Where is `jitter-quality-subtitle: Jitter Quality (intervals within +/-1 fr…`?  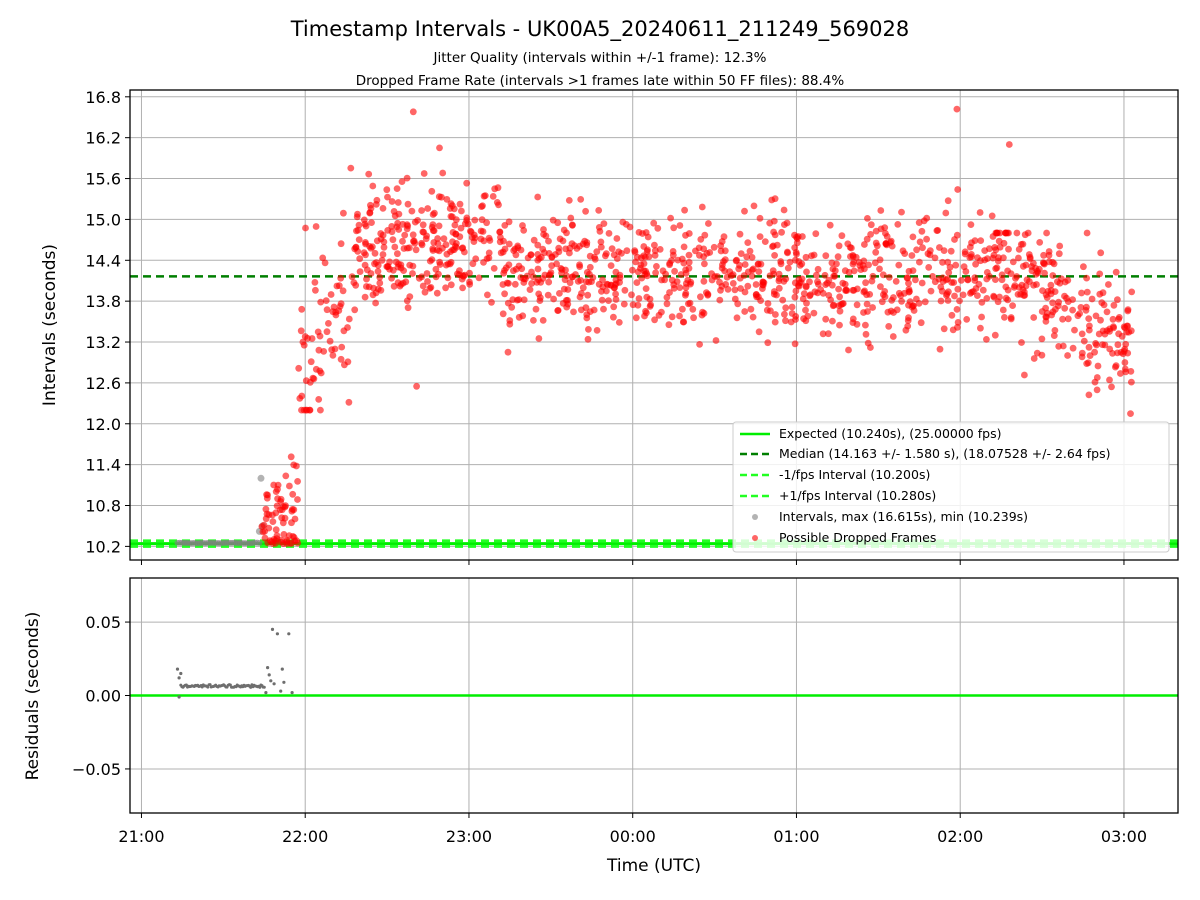 jitter-quality-subtitle: Jitter Quality (intervals within +/-1 fr… is located at coordinates (600, 58).